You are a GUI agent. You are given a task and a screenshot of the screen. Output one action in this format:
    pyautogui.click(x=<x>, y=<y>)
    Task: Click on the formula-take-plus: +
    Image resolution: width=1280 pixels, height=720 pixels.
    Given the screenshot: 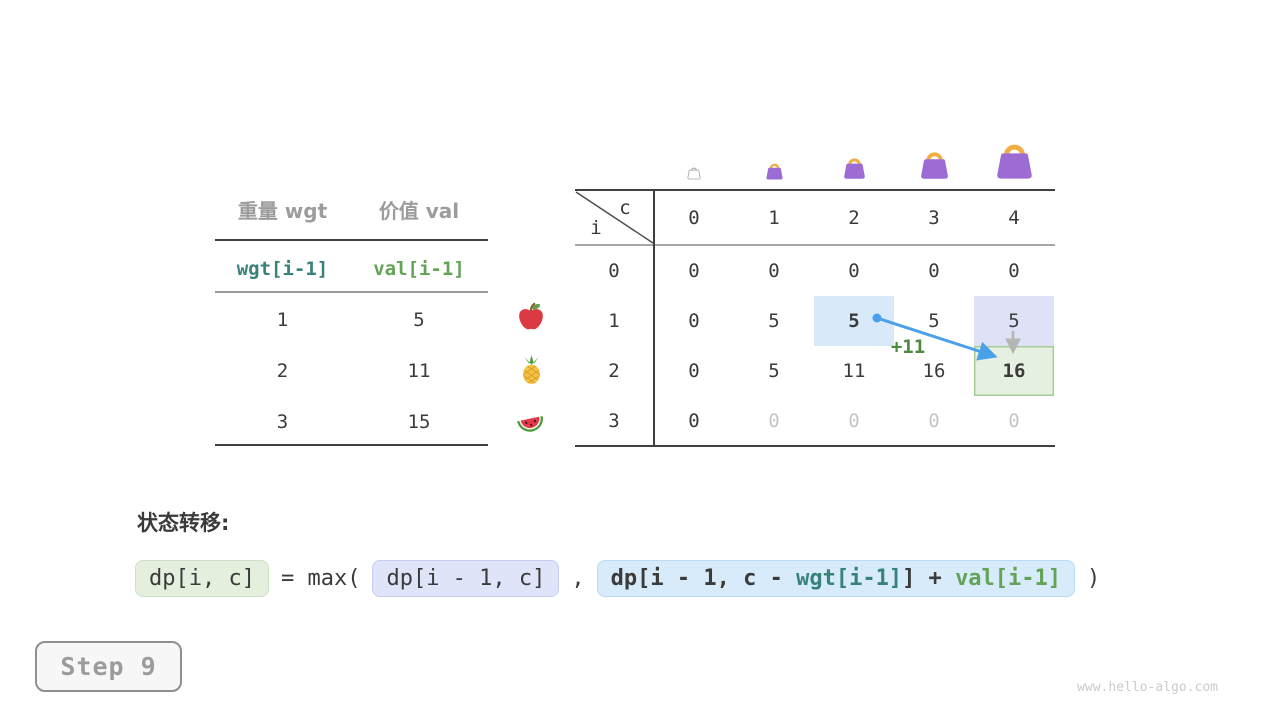 What is the action you would take?
    pyautogui.click(x=935, y=578)
    